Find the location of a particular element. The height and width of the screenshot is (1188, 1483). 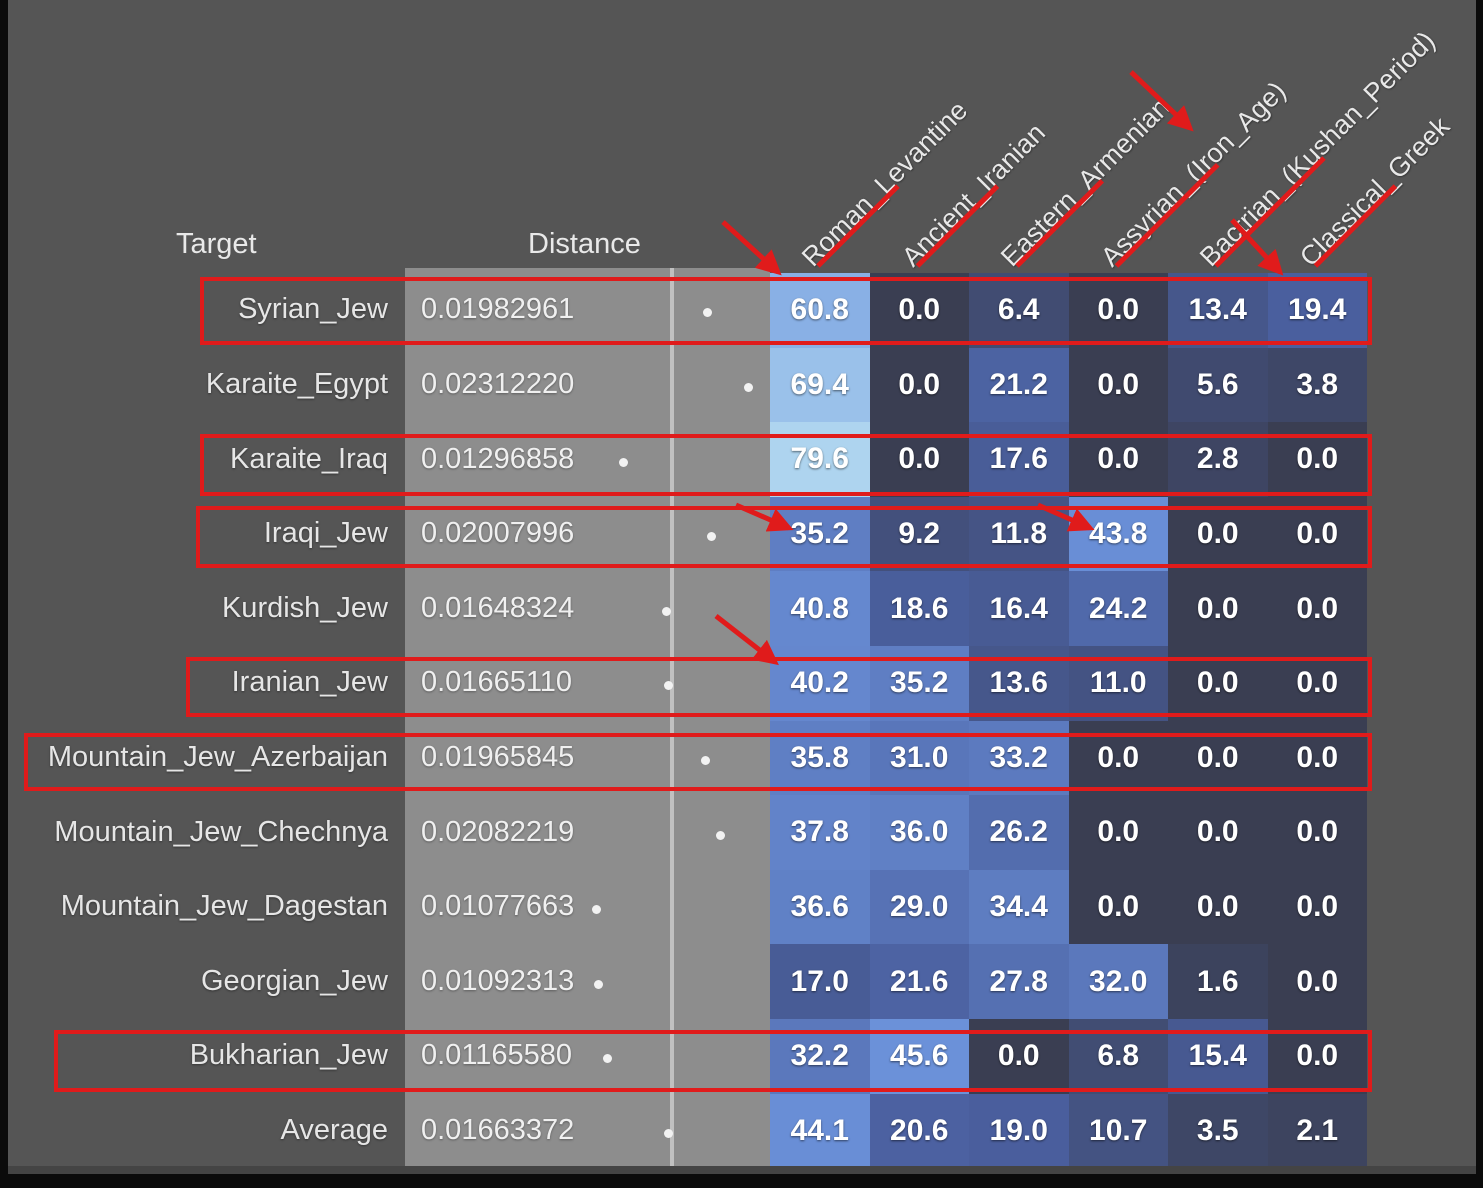

highlight-box-syrian-jew-label is located at coordinates (786, 311).